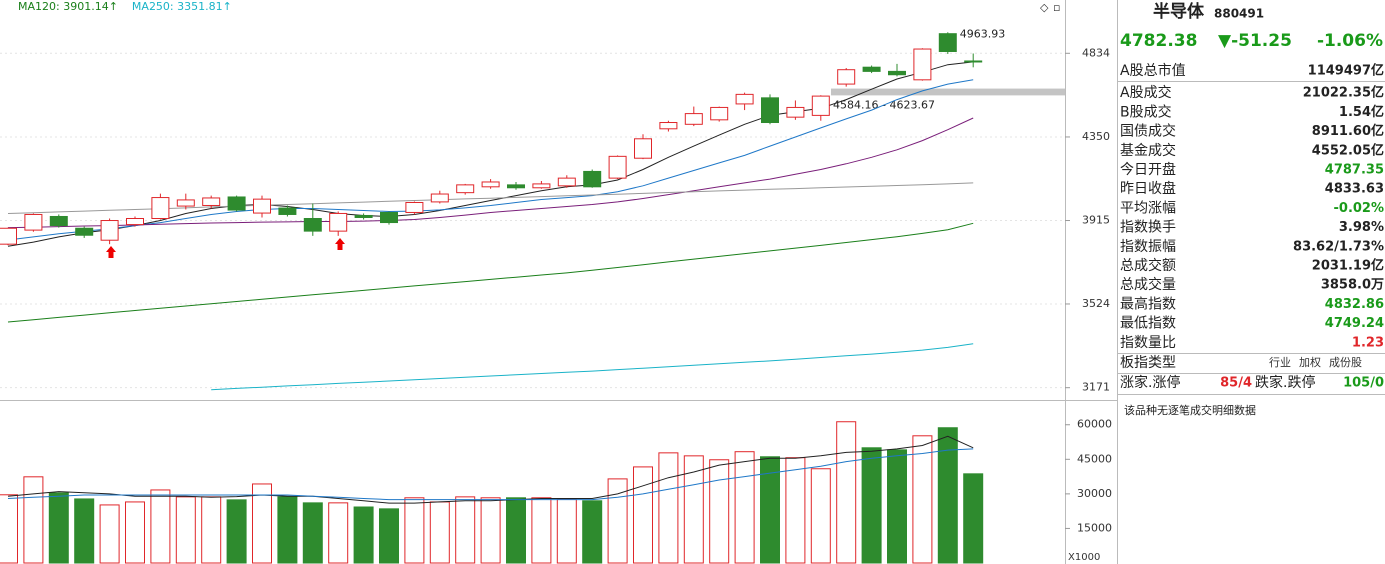 This screenshot has height=564, width=1385. What do you see at coordinates (983, 33) in the screenshot?
I see `high-label: 4963.93` at bounding box center [983, 33].